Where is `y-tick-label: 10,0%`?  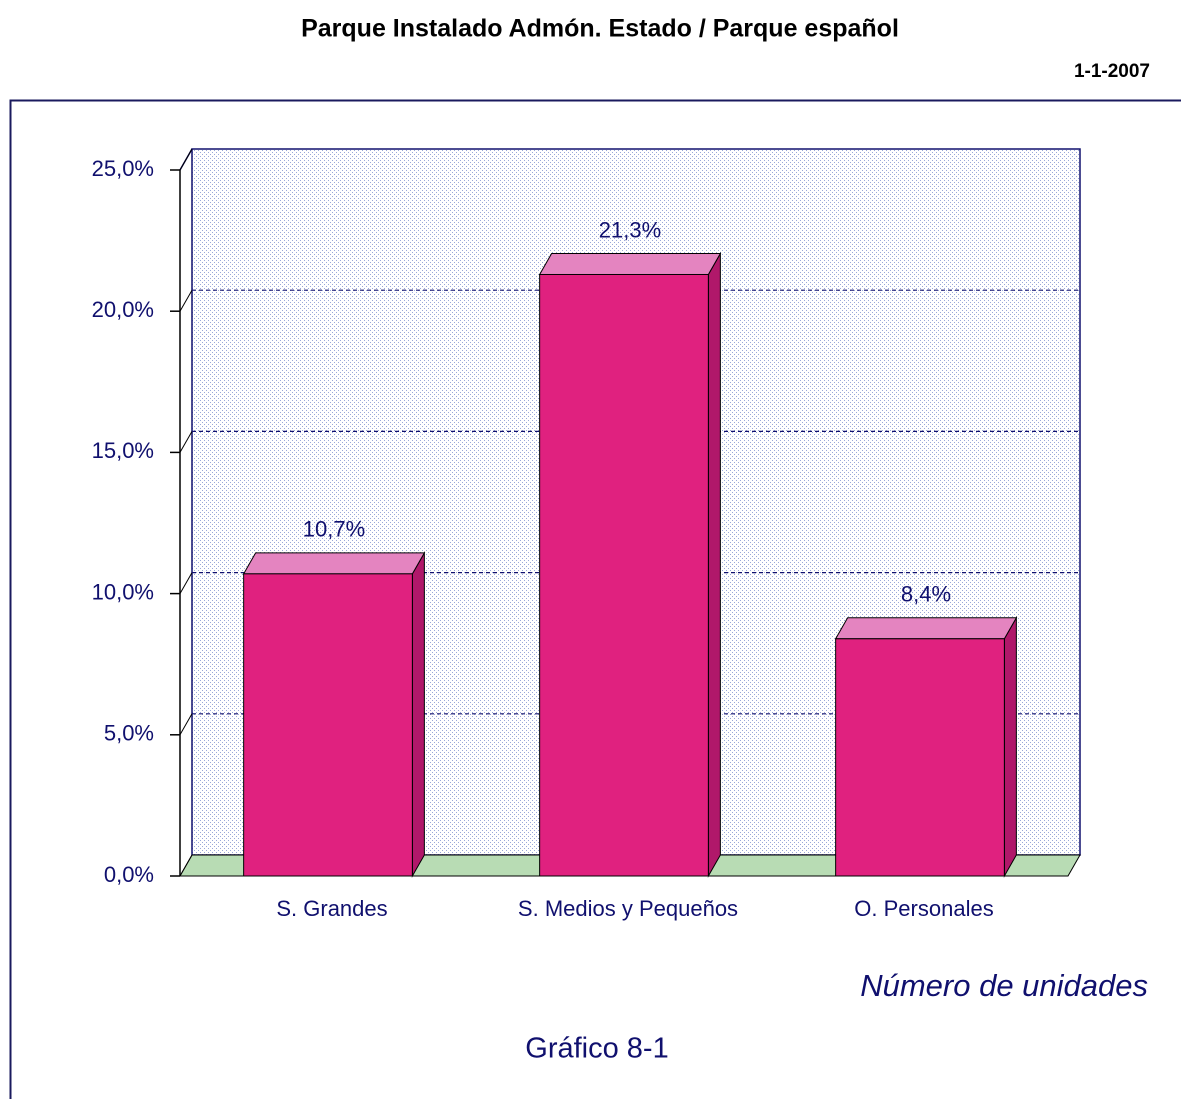 y-tick-label: 10,0% is located at coordinates (123, 591).